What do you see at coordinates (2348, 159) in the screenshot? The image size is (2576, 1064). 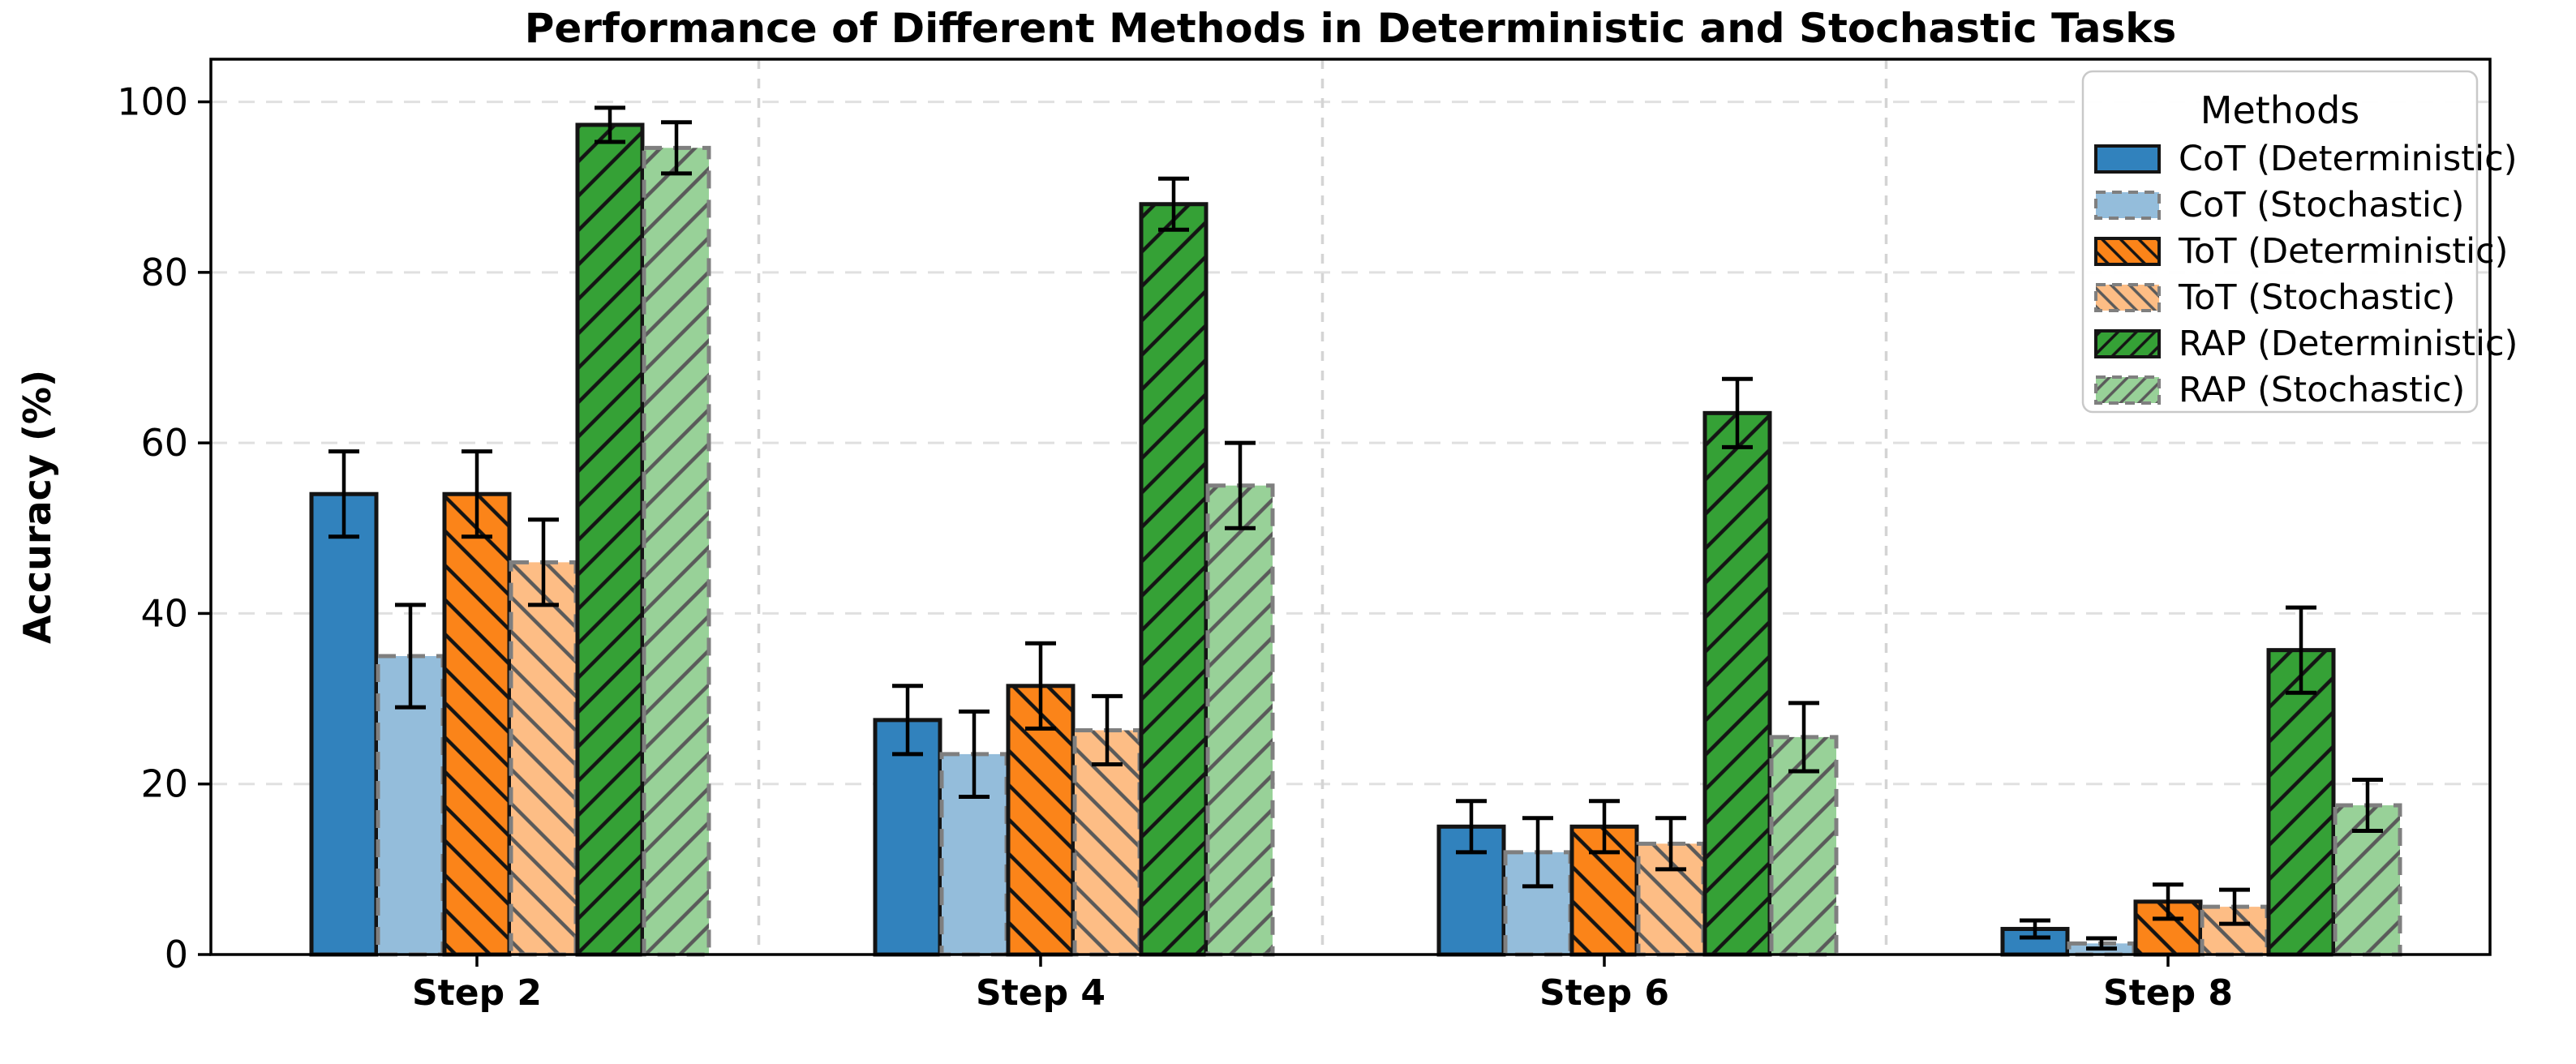 I see `legend-label: CoT (Deterministic)` at bounding box center [2348, 159].